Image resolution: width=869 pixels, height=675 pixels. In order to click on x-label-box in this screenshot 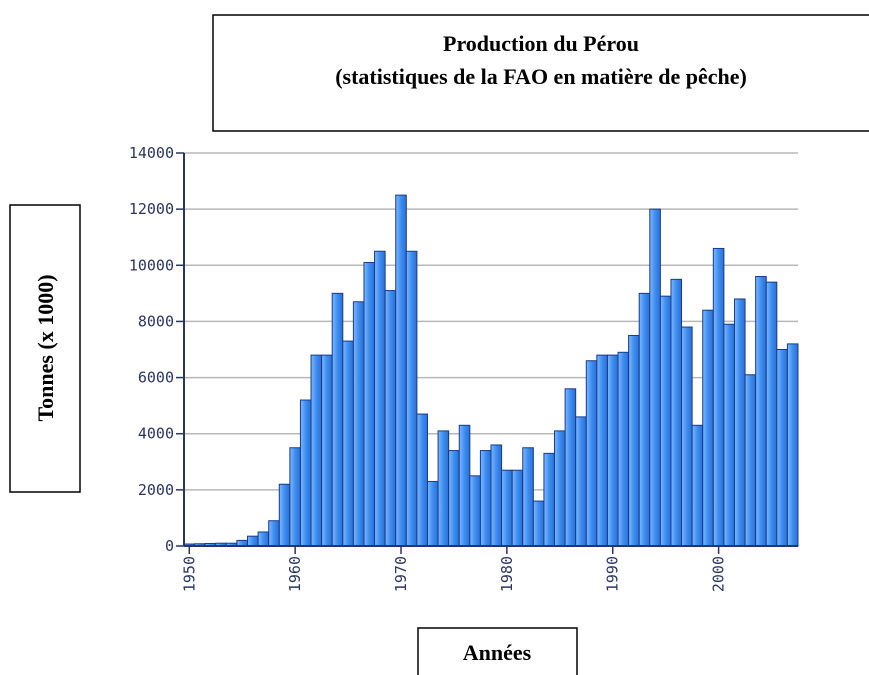, I will do `click(497, 651)`.